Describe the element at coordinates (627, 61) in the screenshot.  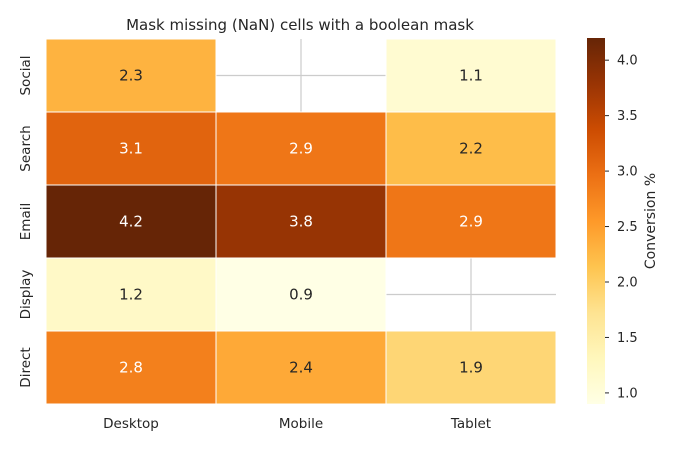
I see `colorbar-tick-label: 4.0` at that location.